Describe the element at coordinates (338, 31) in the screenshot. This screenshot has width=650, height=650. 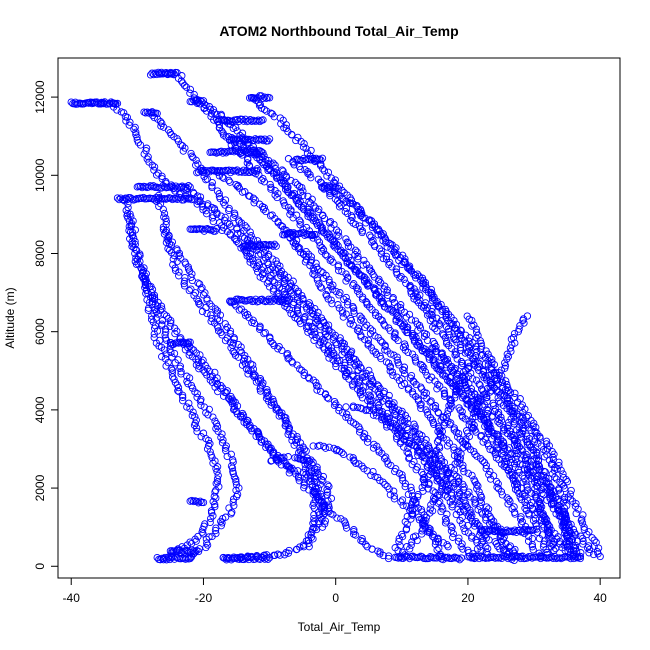
I see `chart-title: ATOM2 Northbound Total_Air_Temp` at that location.